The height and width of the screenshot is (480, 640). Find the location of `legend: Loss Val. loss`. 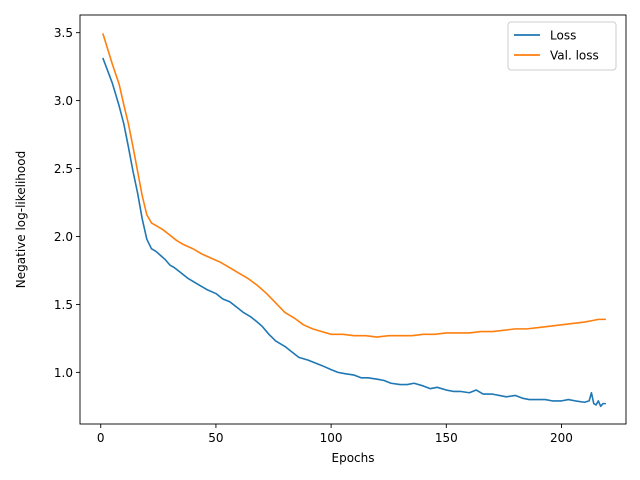

legend: Loss Val. loss is located at coordinates (562, 46).